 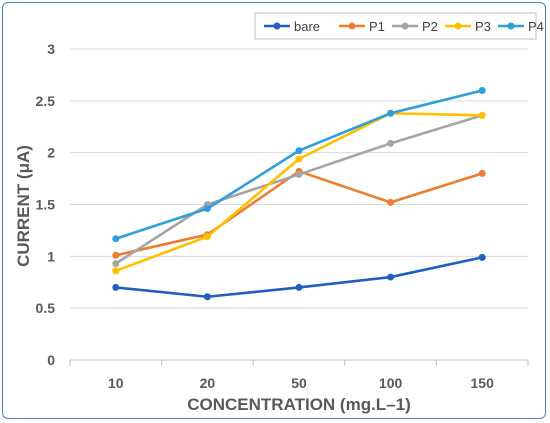 I want to click on series-p1, so click(x=299, y=213).